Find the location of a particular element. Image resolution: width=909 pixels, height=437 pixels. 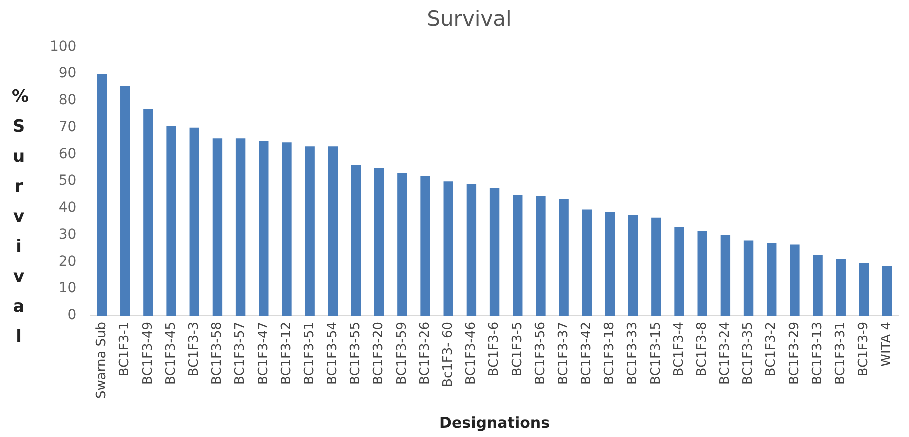

x-tick-label: BC1F3-2 is located at coordinates (772, 349).